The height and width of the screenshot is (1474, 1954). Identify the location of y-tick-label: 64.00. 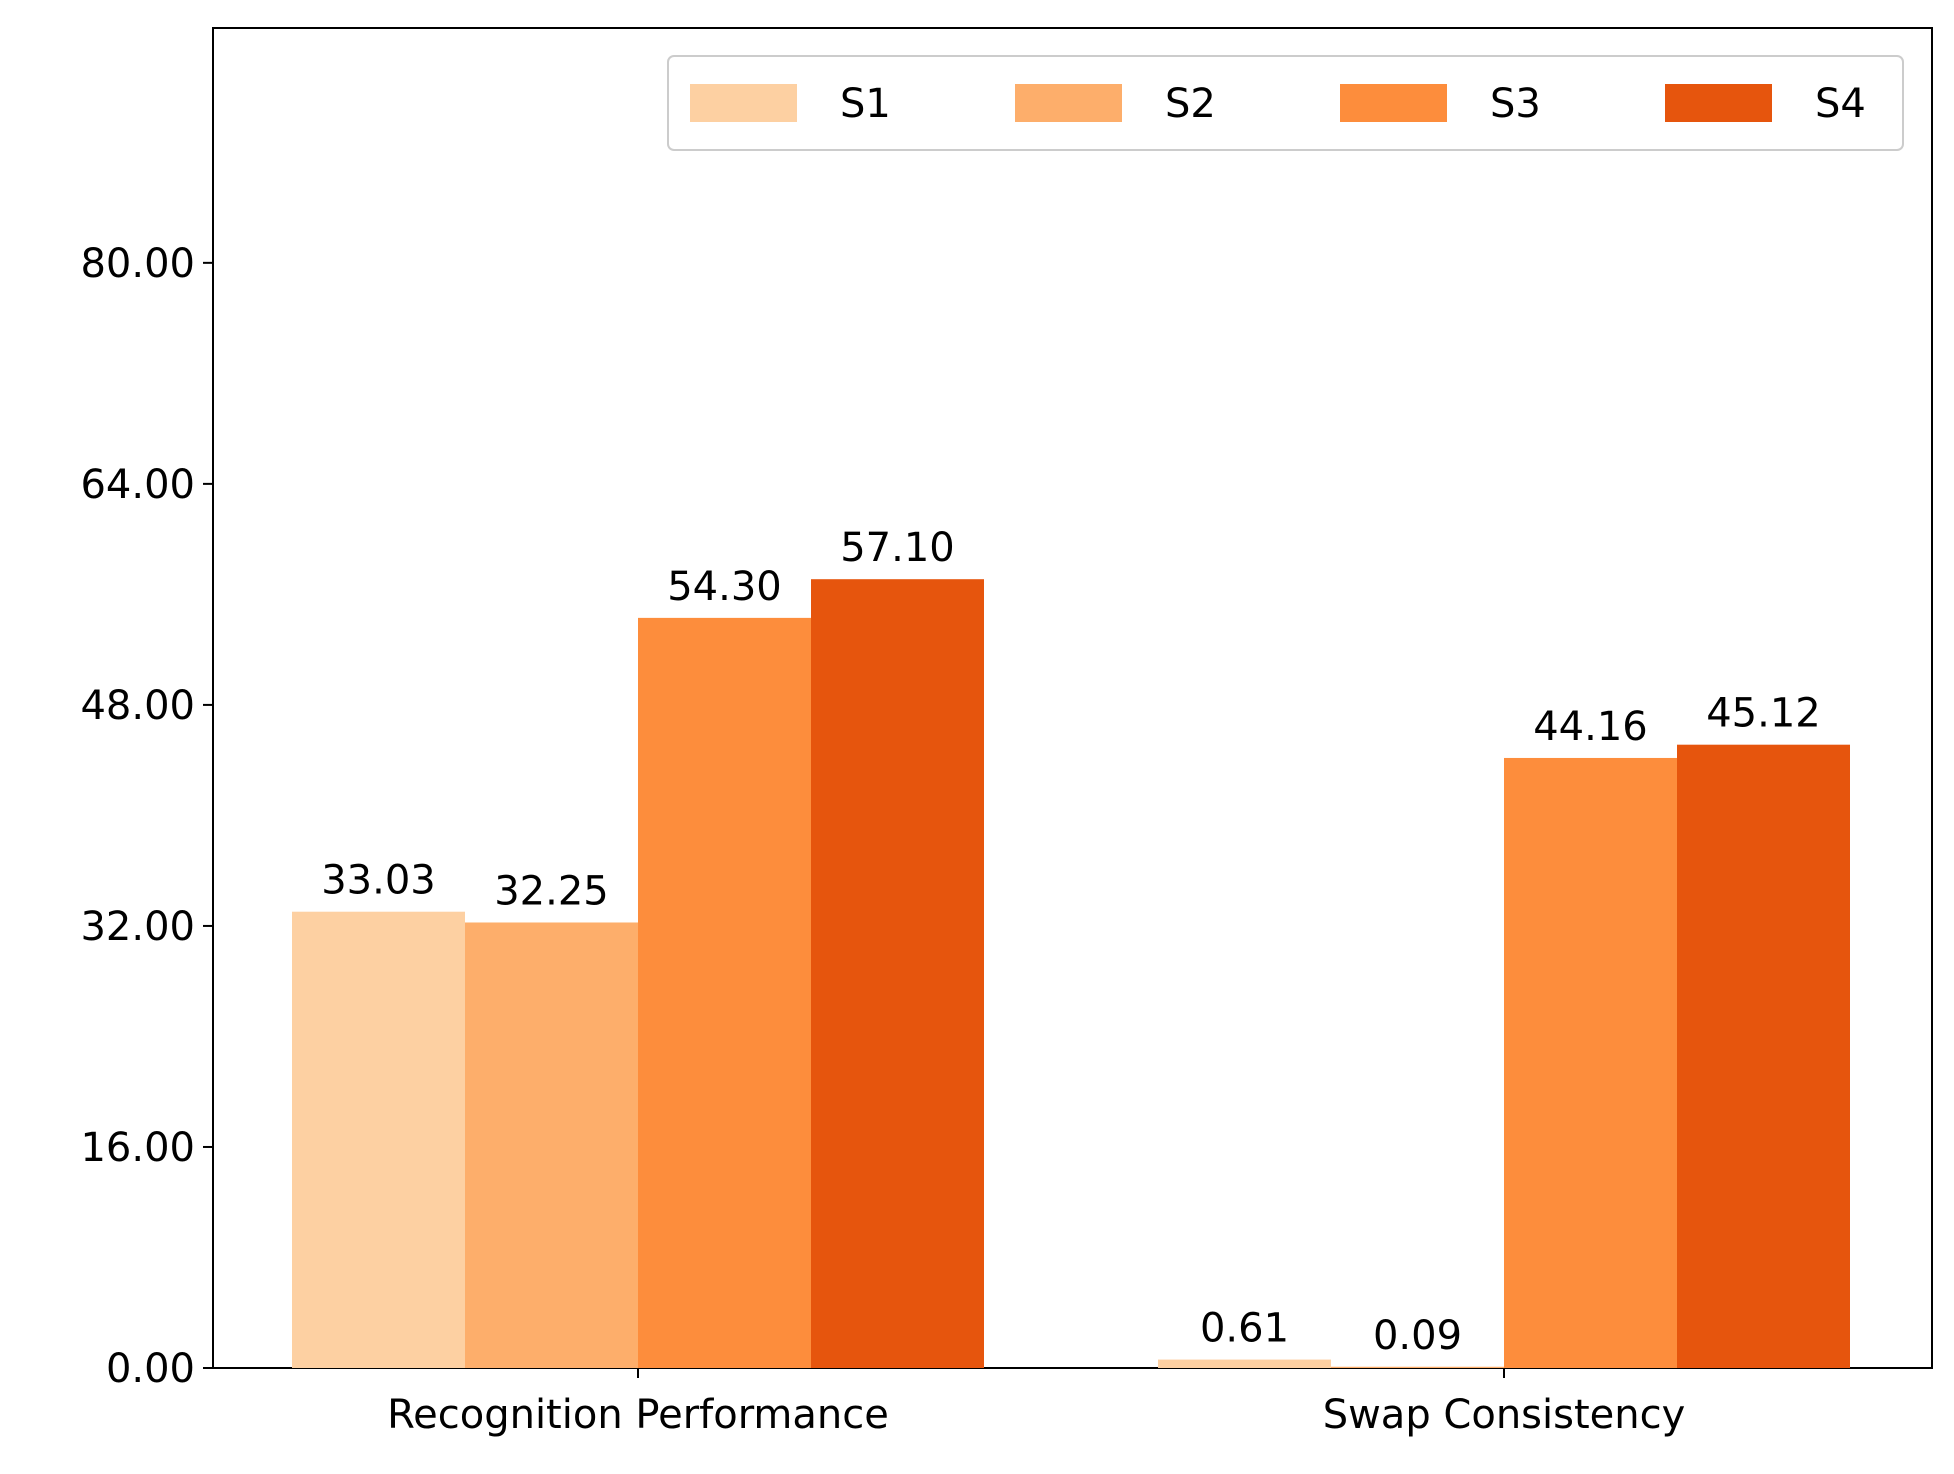
(137, 485).